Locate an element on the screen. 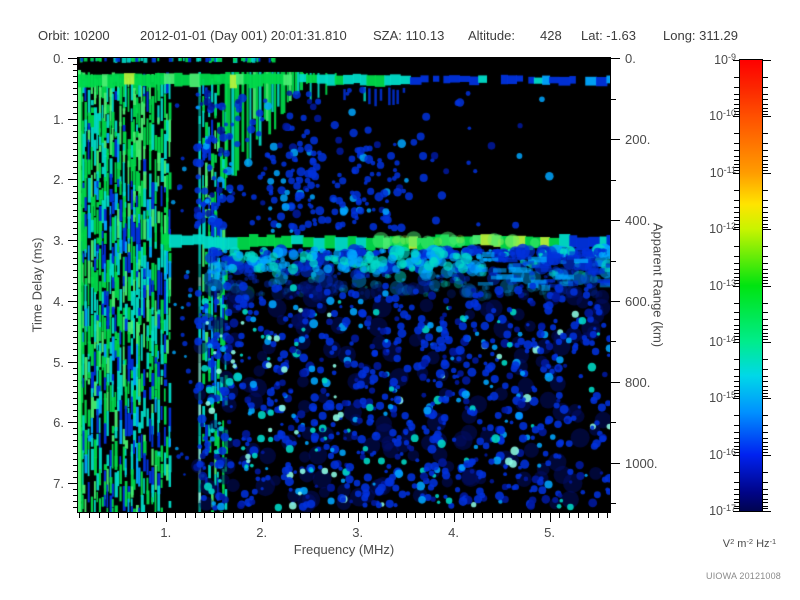 The width and height of the screenshot is (800, 600). x-axis-tick-label: 1. is located at coordinates (166, 532).